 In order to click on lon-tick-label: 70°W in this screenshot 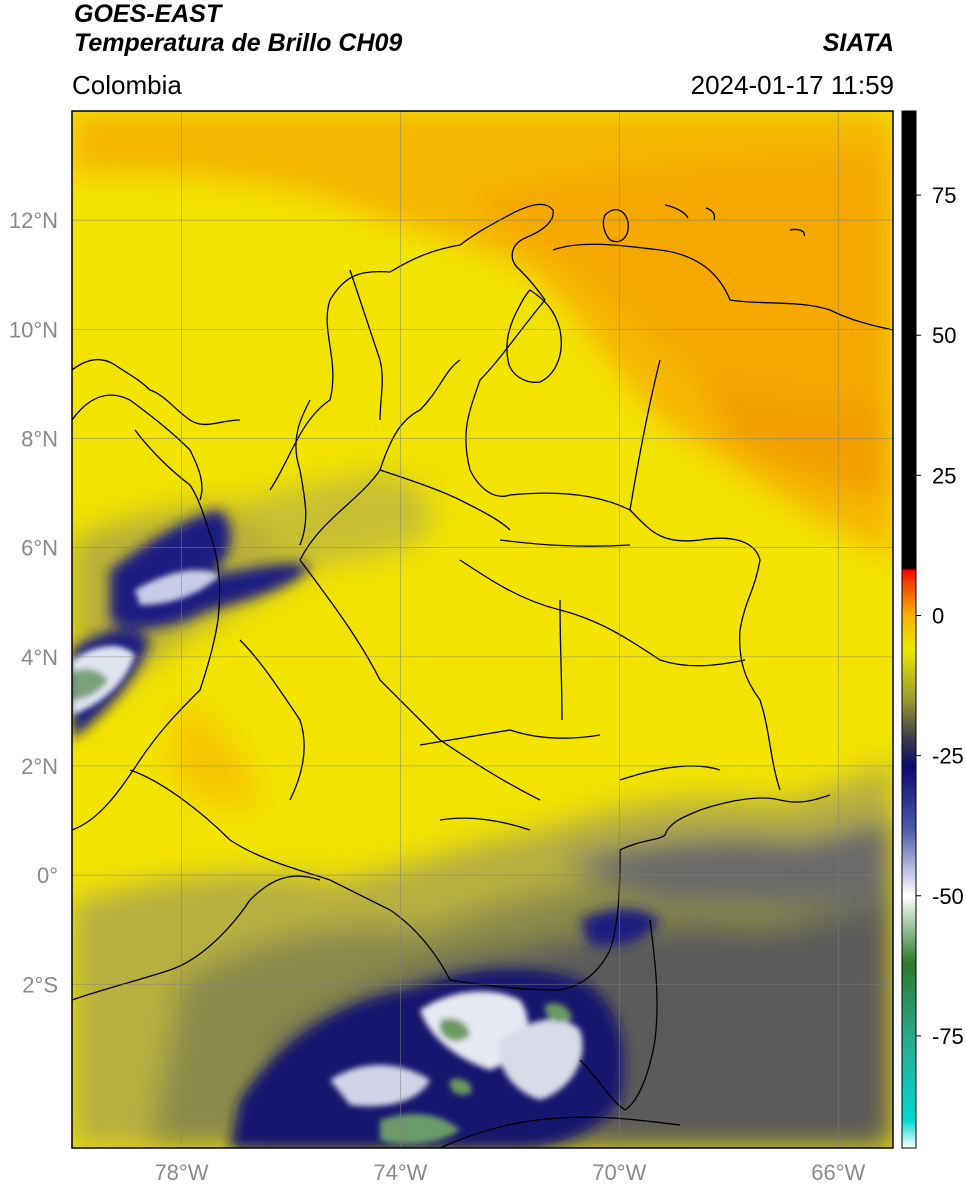, I will do `click(619, 1172)`.